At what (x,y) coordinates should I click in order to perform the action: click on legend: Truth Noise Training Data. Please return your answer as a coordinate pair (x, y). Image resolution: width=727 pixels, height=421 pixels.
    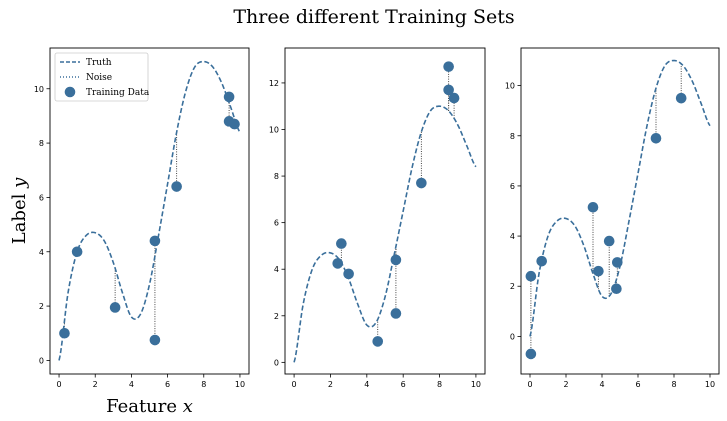
    Looking at the image, I should click on (102, 77).